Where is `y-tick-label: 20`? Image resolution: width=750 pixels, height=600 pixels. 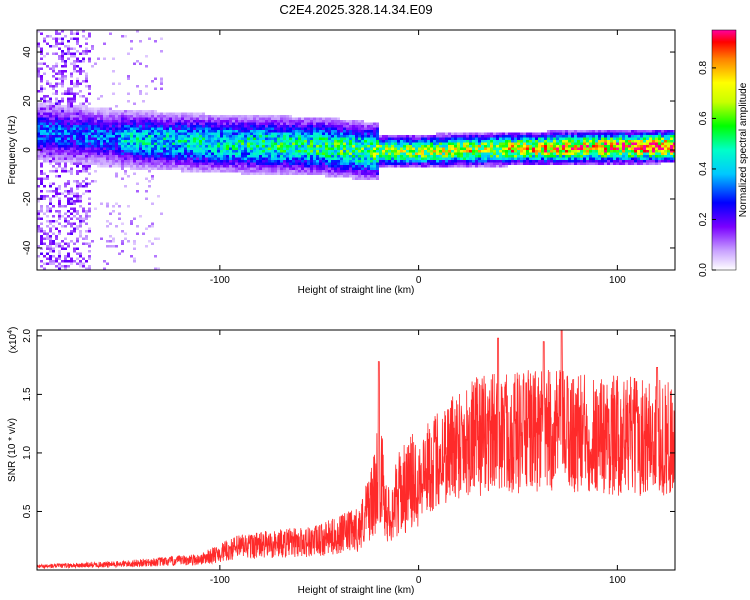
y-tick-label: 20 is located at coordinates (27, 101).